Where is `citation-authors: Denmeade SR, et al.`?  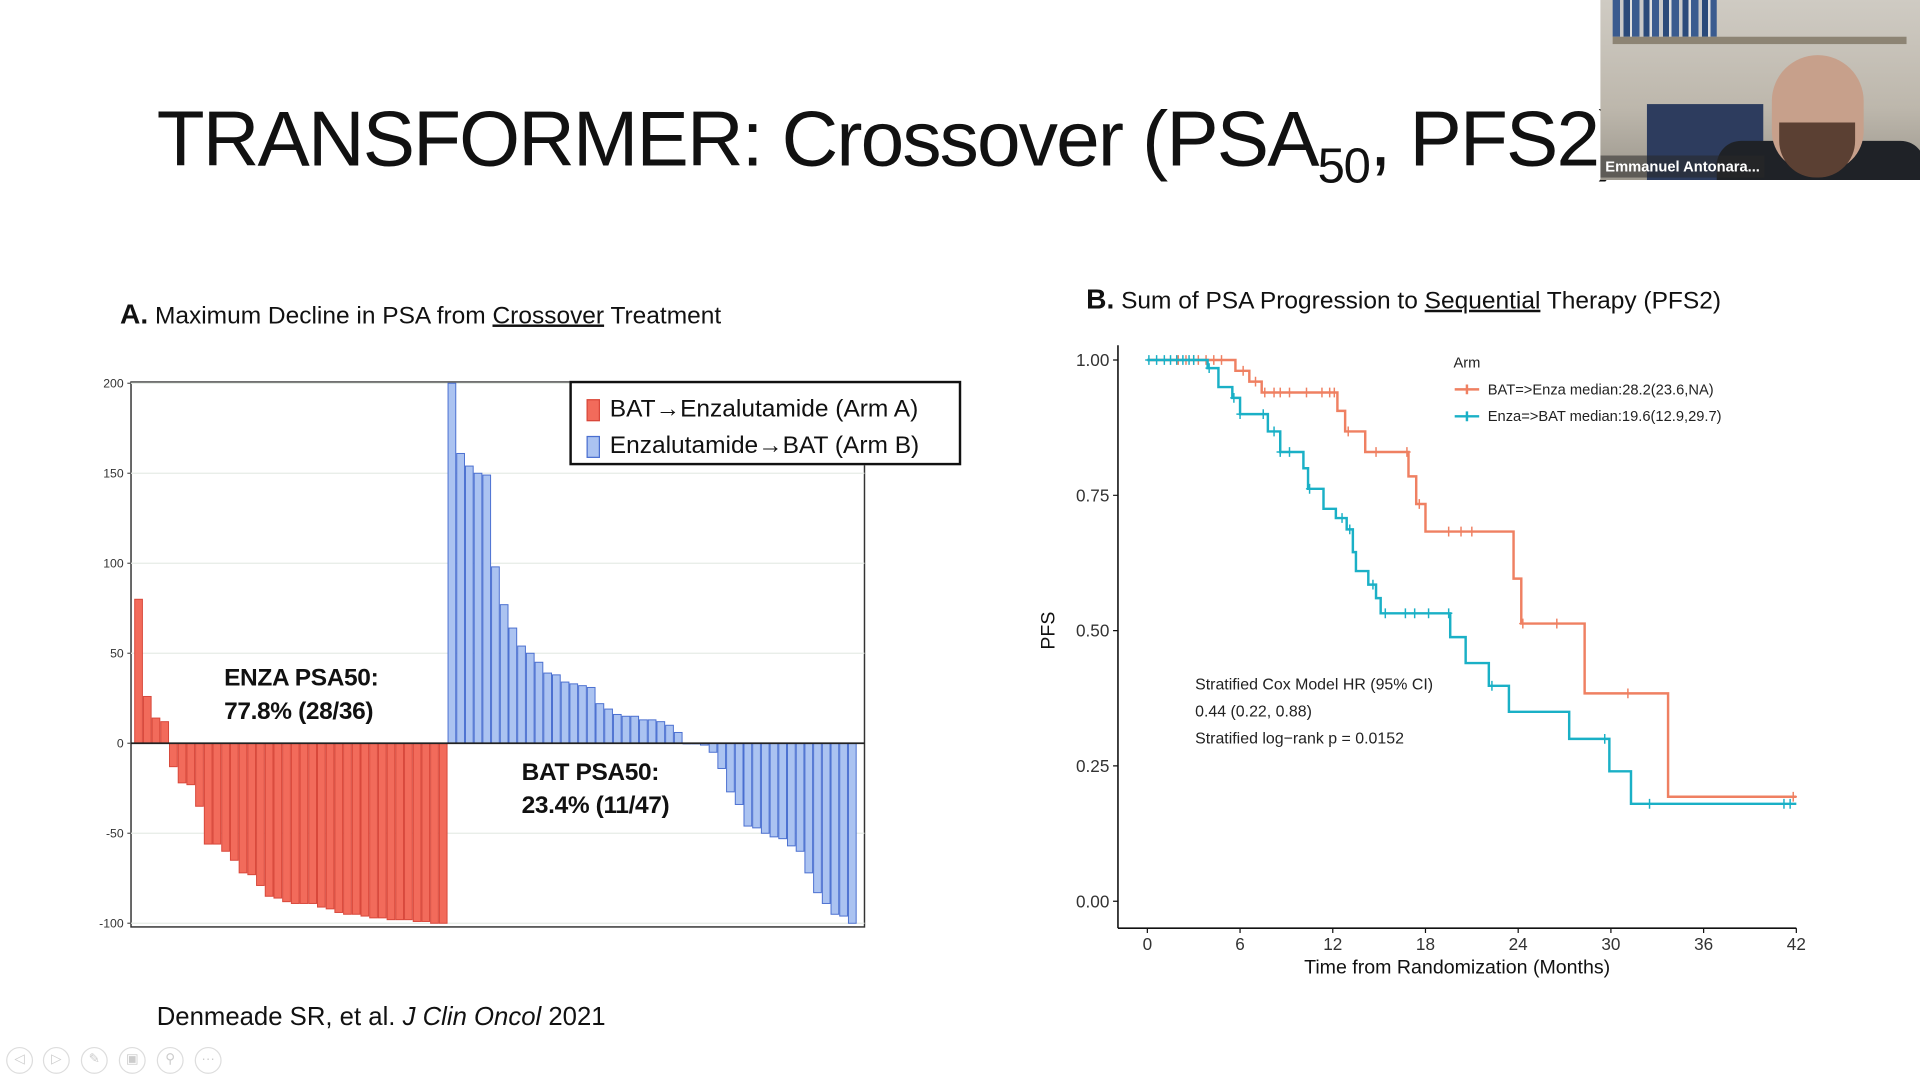
citation-authors: Denmeade SR, et al. is located at coordinates (279, 1017).